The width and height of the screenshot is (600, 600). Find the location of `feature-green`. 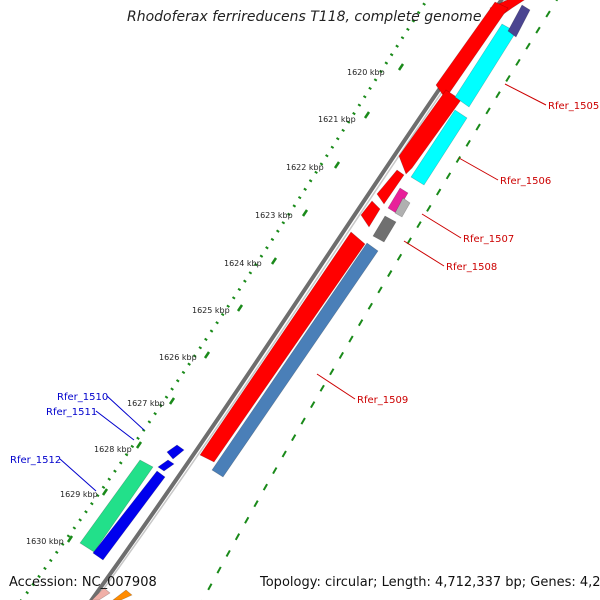

feature-green is located at coordinates (116, 506).